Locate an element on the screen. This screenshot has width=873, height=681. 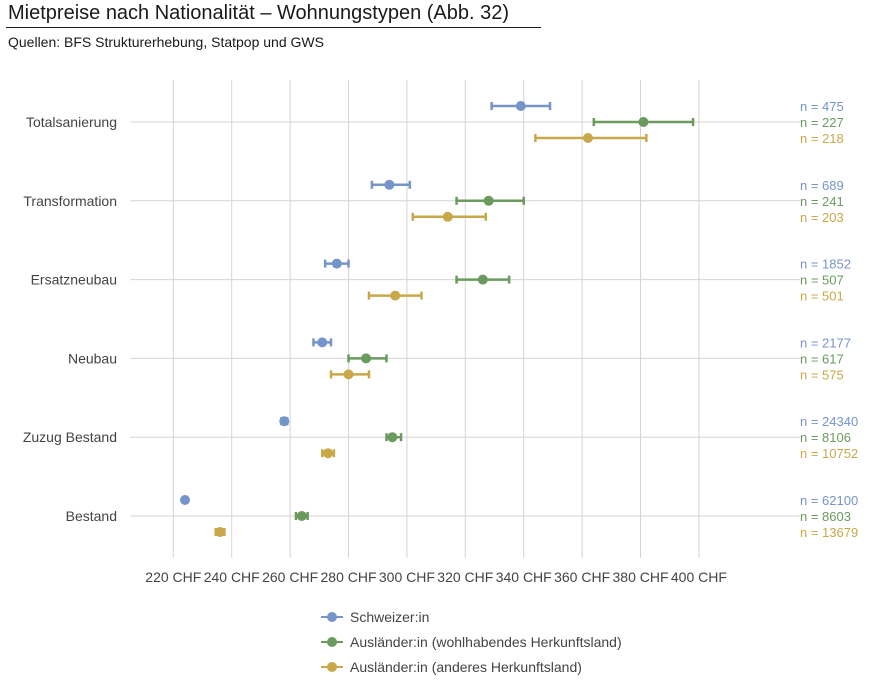
x-tick-label: 240 CHF is located at coordinates (232, 577).